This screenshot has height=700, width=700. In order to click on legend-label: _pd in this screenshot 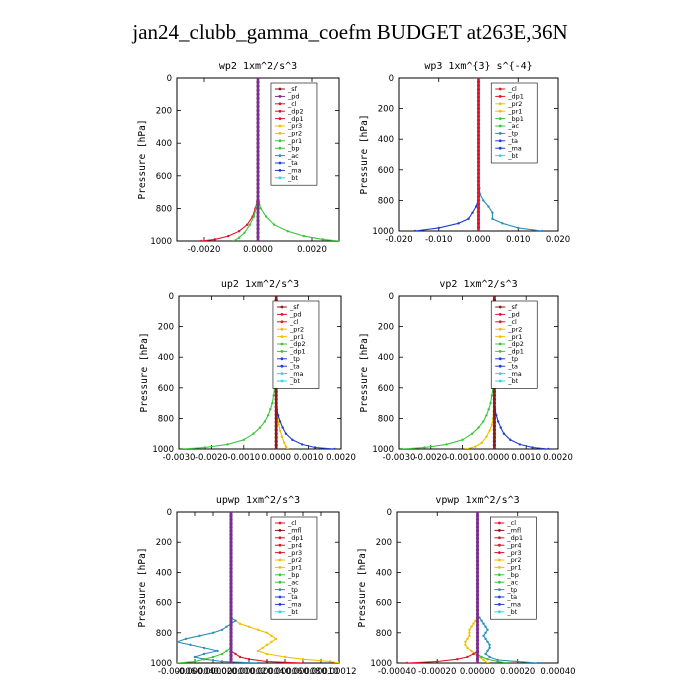, I will do `click(295, 315)`.